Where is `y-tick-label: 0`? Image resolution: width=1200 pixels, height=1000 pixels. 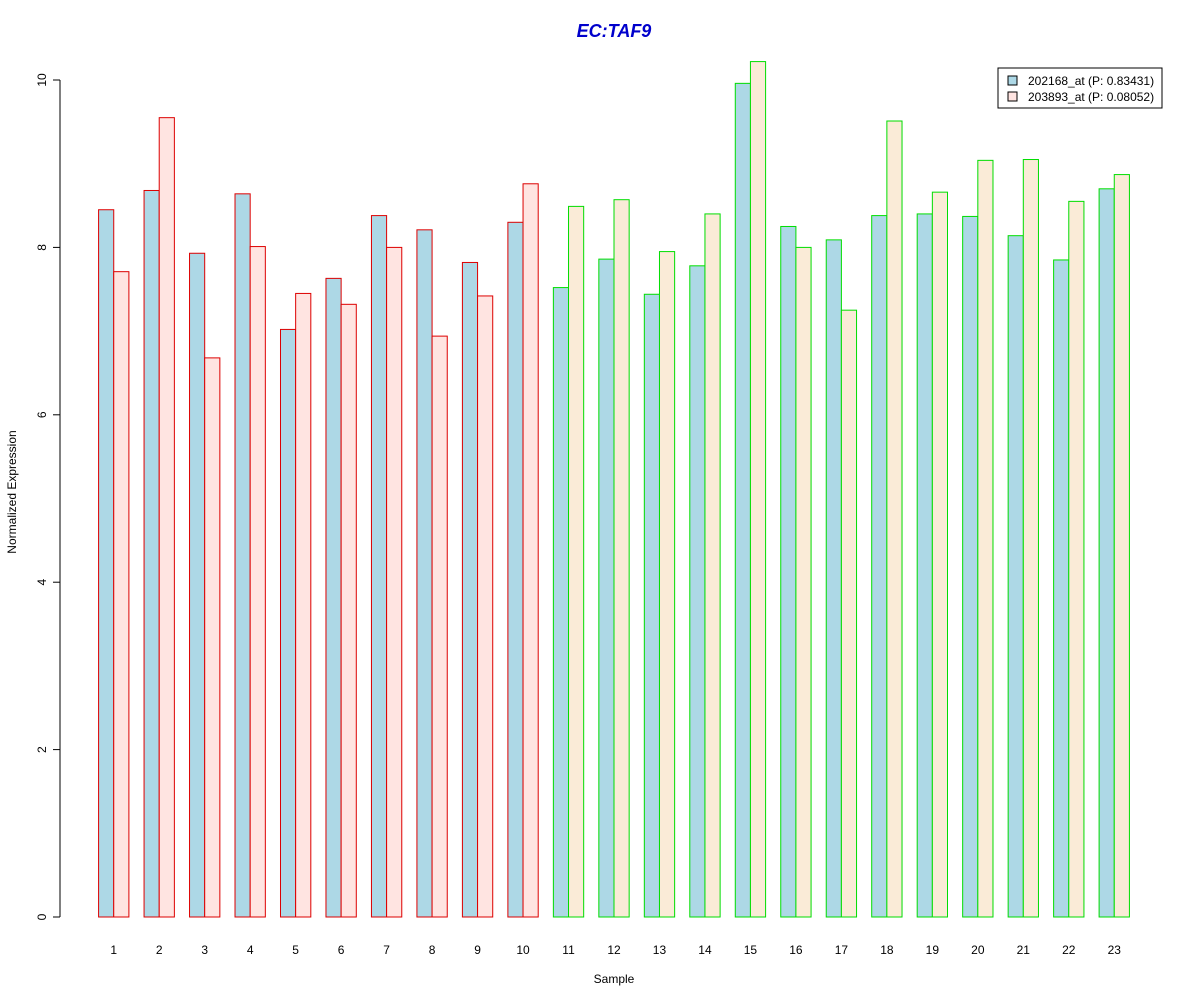 y-tick-label: 0 is located at coordinates (42, 916).